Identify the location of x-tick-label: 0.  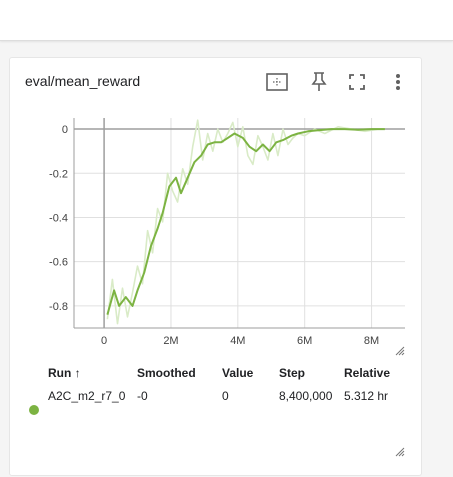
(104, 341).